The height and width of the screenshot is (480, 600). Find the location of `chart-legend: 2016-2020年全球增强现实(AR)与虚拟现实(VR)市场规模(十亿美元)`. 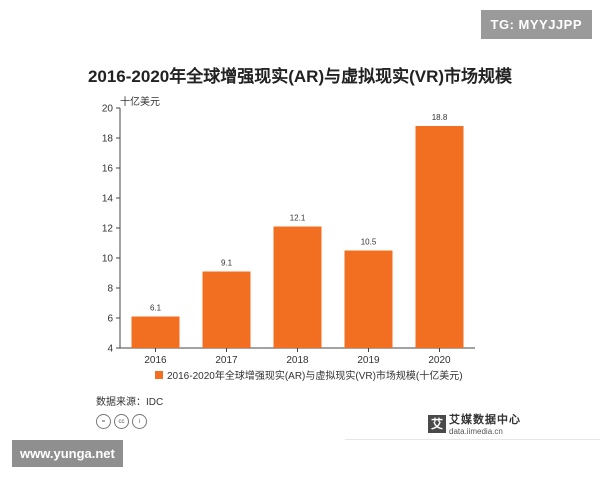

chart-legend: 2016-2020年全球增强现实(AR)与虚拟现实(VR)市场规模(十亿美元) is located at coordinates (309, 374).